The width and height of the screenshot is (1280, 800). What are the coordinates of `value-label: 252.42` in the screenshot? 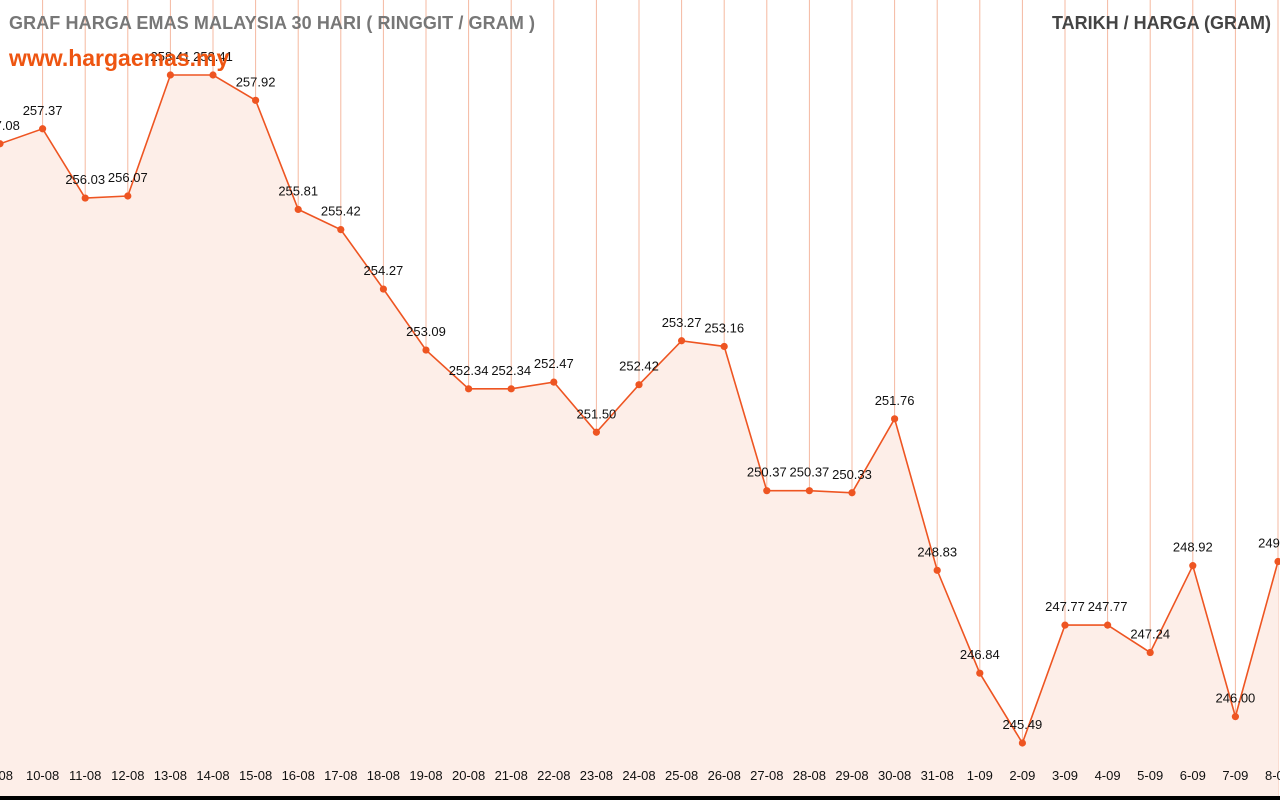 It's located at (639, 366).